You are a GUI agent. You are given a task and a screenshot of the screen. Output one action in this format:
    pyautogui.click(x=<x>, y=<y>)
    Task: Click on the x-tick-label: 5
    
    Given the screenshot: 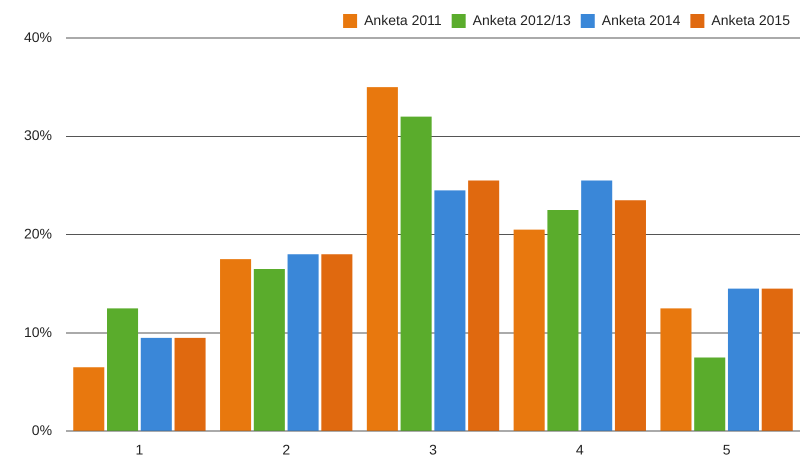 What is the action you would take?
    pyautogui.click(x=726, y=449)
    